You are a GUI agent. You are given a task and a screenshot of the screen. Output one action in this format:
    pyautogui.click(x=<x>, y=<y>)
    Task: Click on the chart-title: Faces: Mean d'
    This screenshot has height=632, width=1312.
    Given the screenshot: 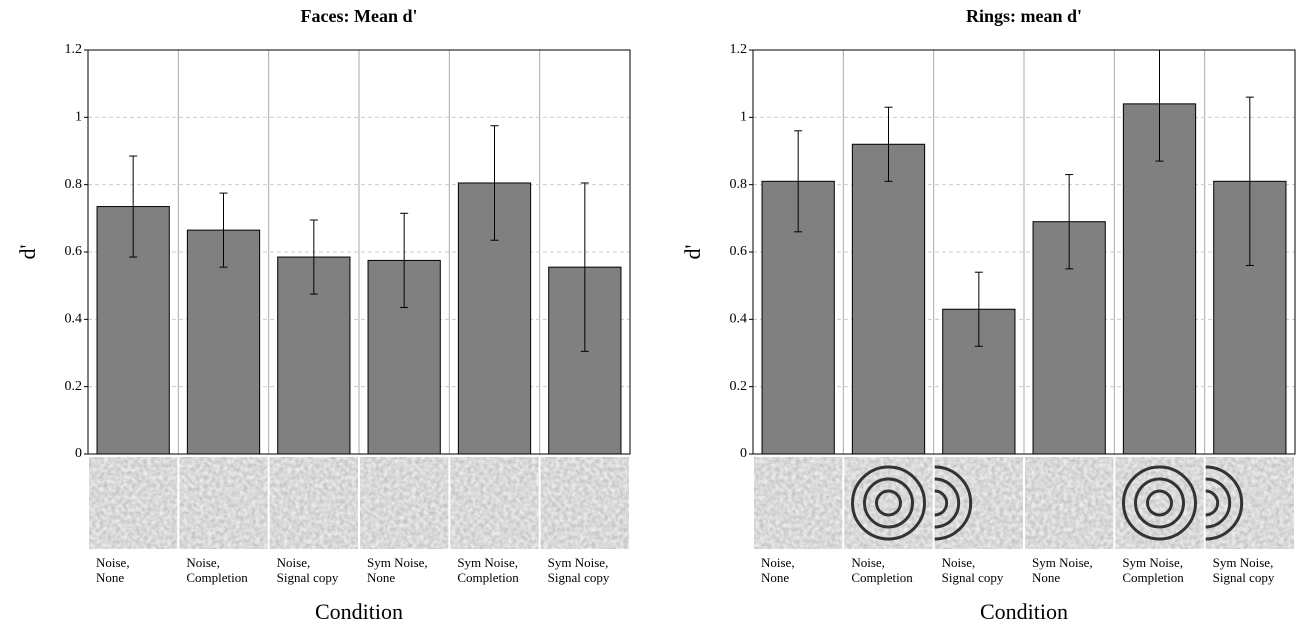 What is the action you would take?
    pyautogui.click(x=359, y=16)
    